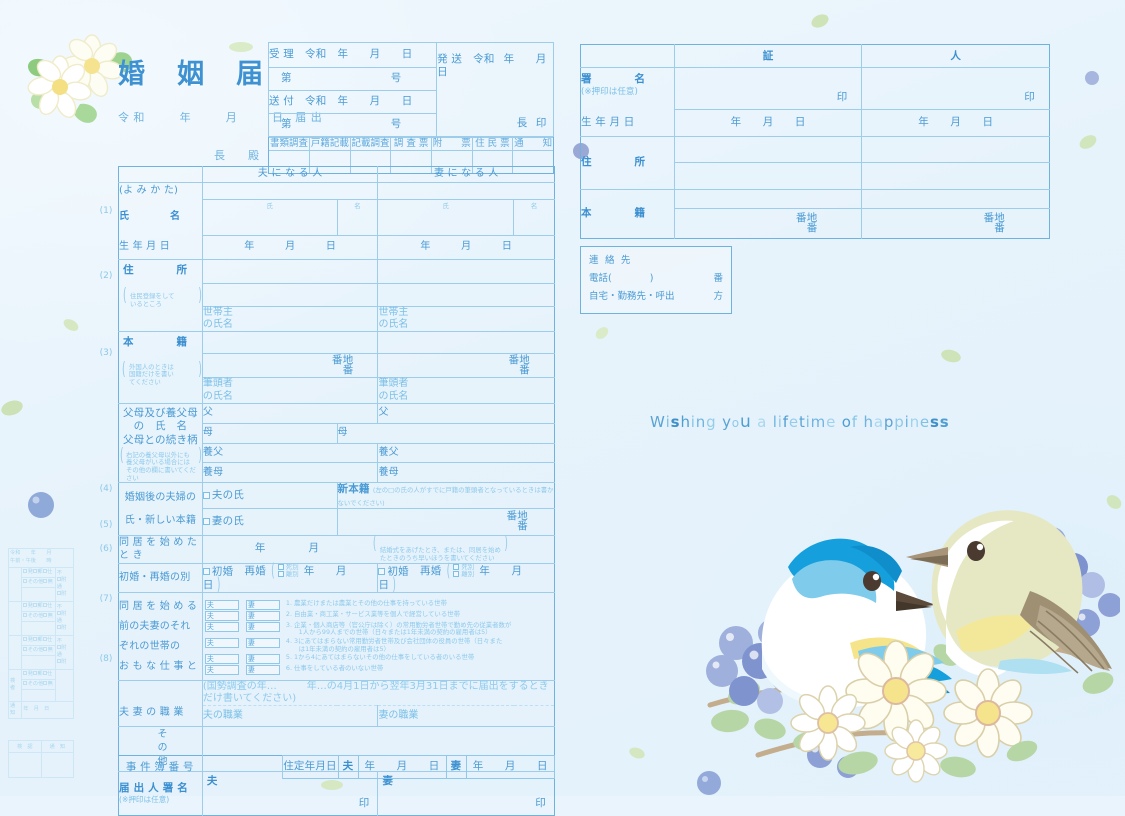 This screenshot has width=1125, height=816. Describe the element at coordinates (15, 685) in the screenshot. I see `mini-b4-left: 検者` at that location.